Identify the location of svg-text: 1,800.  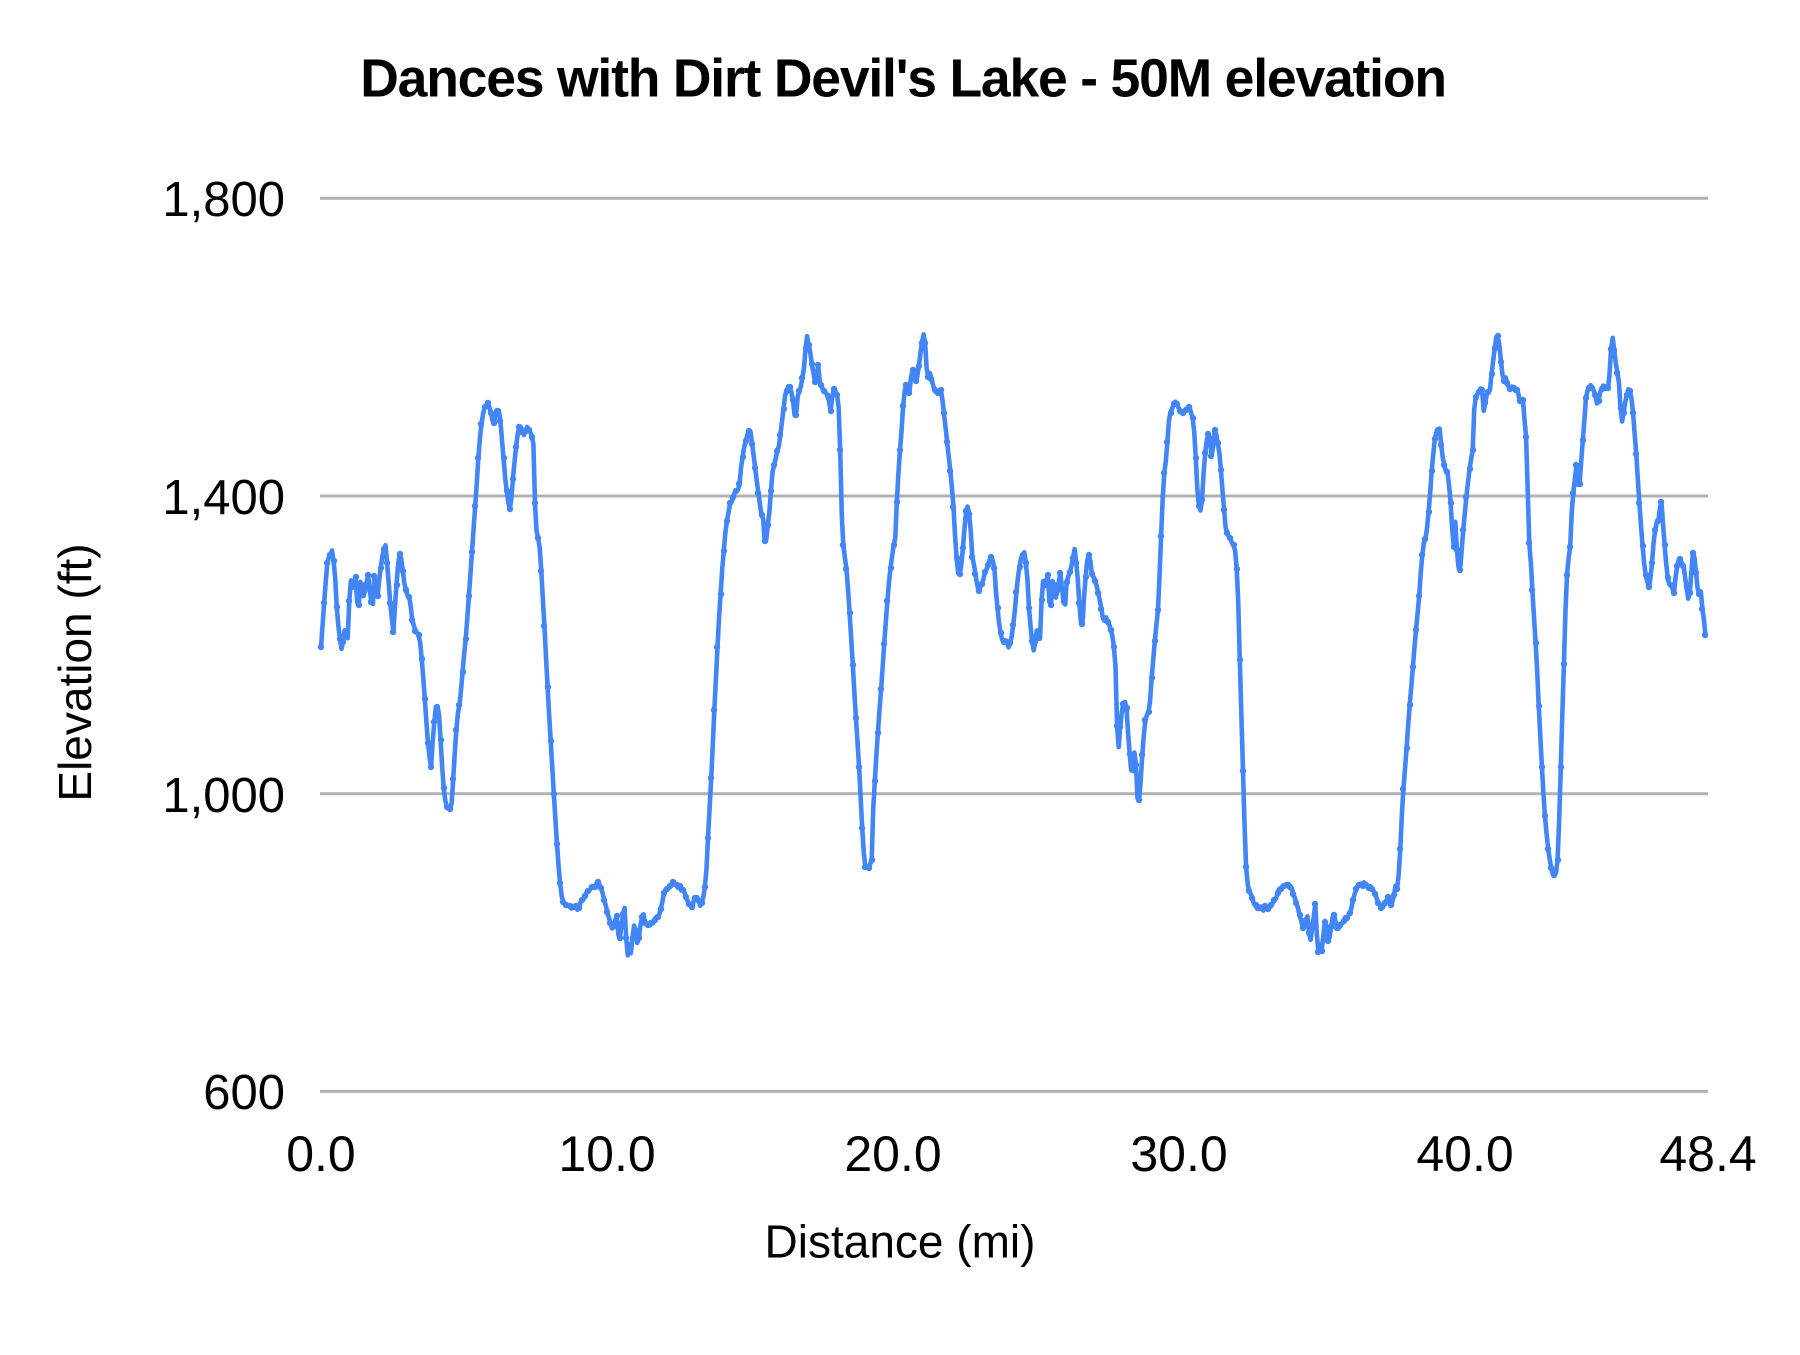
(223, 200).